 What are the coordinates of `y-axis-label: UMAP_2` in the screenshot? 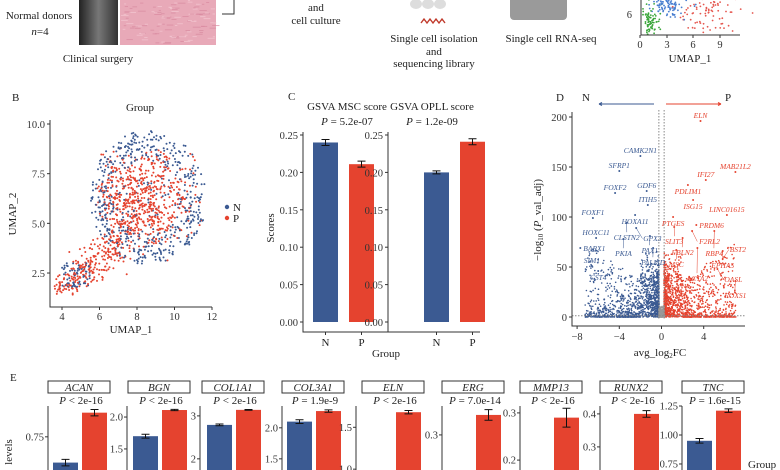 It's located at (13, 214).